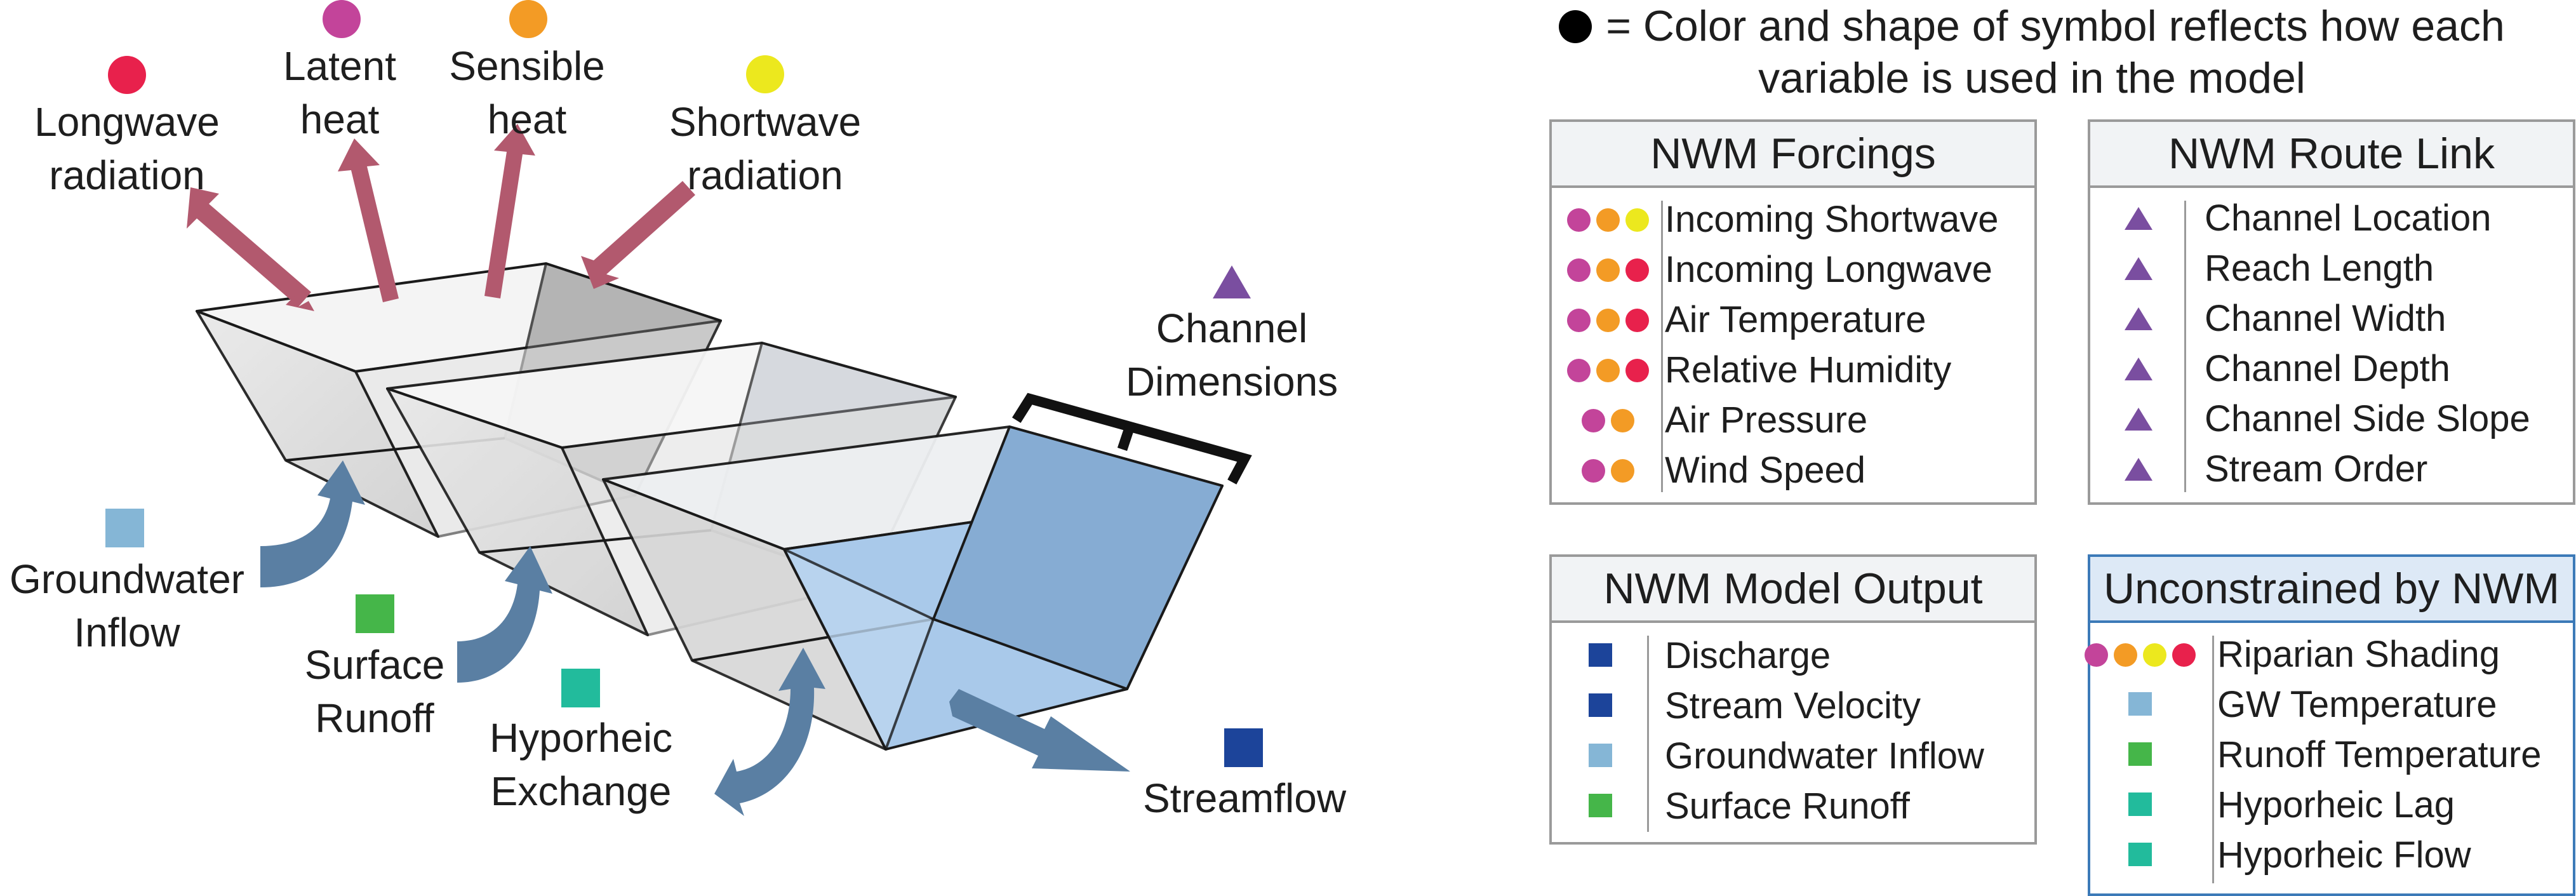 This screenshot has width=2576, height=896. I want to click on legend-row-label: Channel Location, so click(2348, 218).